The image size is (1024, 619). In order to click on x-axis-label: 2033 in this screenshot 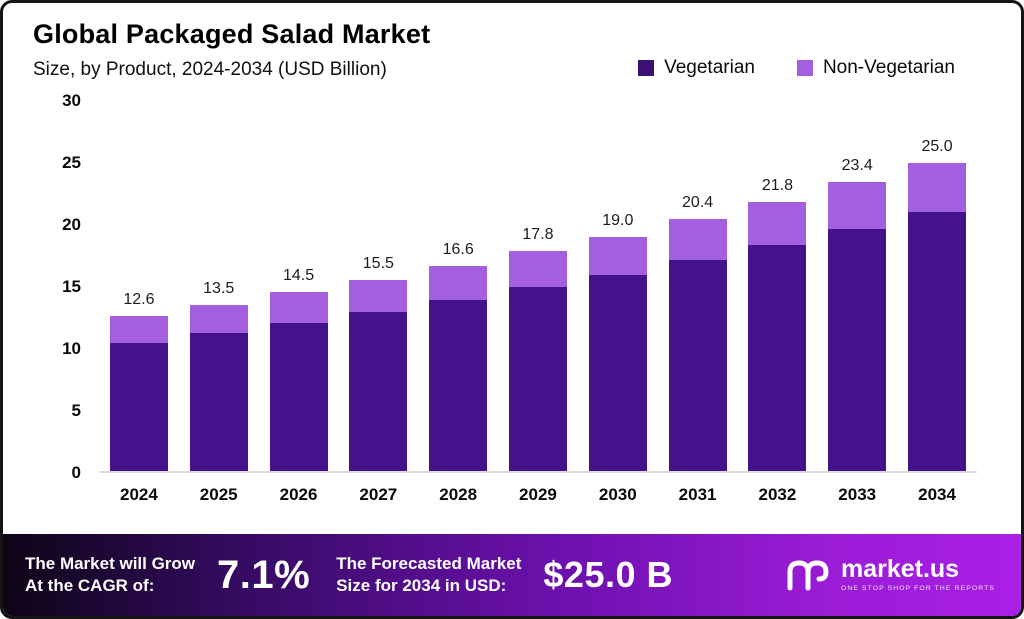, I will do `click(857, 494)`.